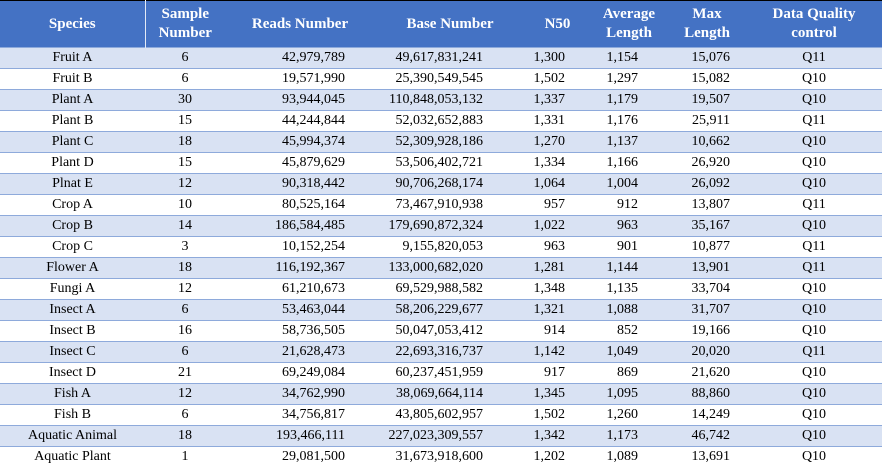 This screenshot has height=467, width=882. Describe the element at coordinates (185, 100) in the screenshot. I see `cell-sample-number: 30` at that location.